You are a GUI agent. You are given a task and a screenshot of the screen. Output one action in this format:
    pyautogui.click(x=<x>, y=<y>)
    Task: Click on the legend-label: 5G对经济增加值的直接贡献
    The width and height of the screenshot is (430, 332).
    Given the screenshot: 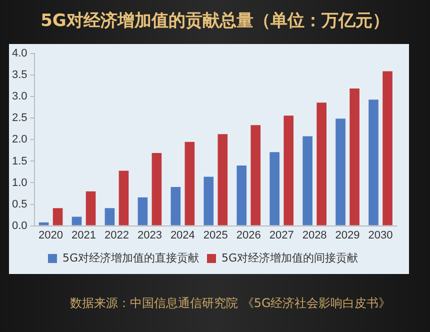 What is the action you would take?
    pyautogui.click(x=131, y=257)
    